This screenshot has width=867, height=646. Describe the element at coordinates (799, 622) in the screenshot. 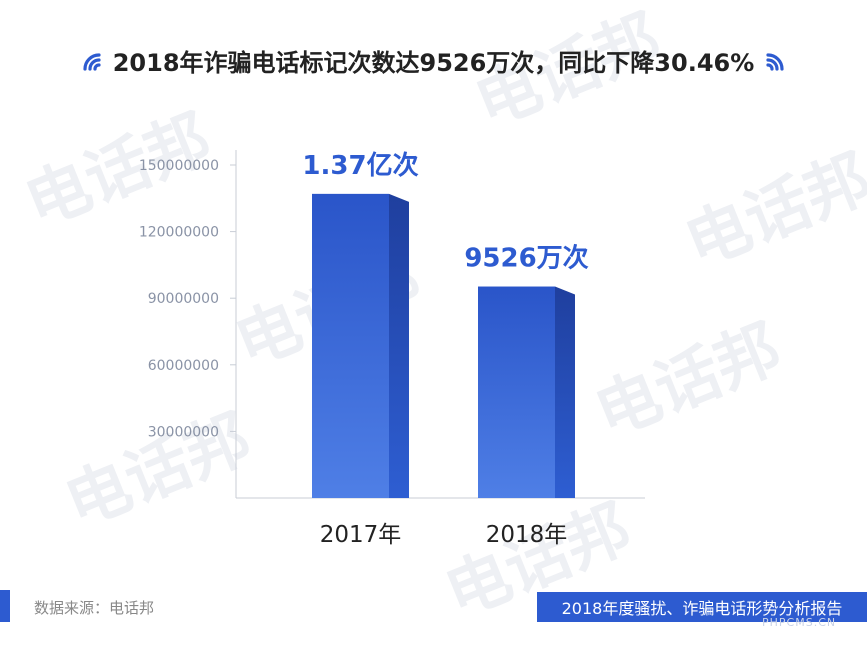

I see `site-watermark: PHPCMS.CN` at that location.